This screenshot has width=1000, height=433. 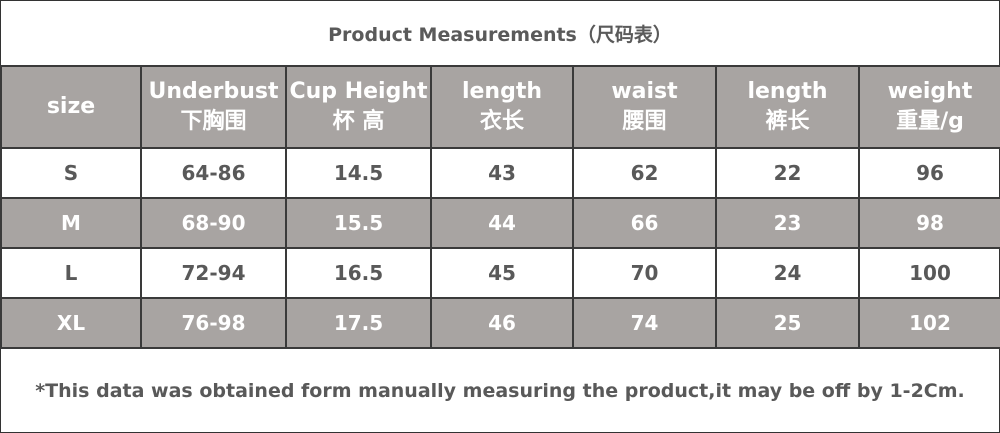 I want to click on table-cell: 72-94, so click(x=213, y=273).